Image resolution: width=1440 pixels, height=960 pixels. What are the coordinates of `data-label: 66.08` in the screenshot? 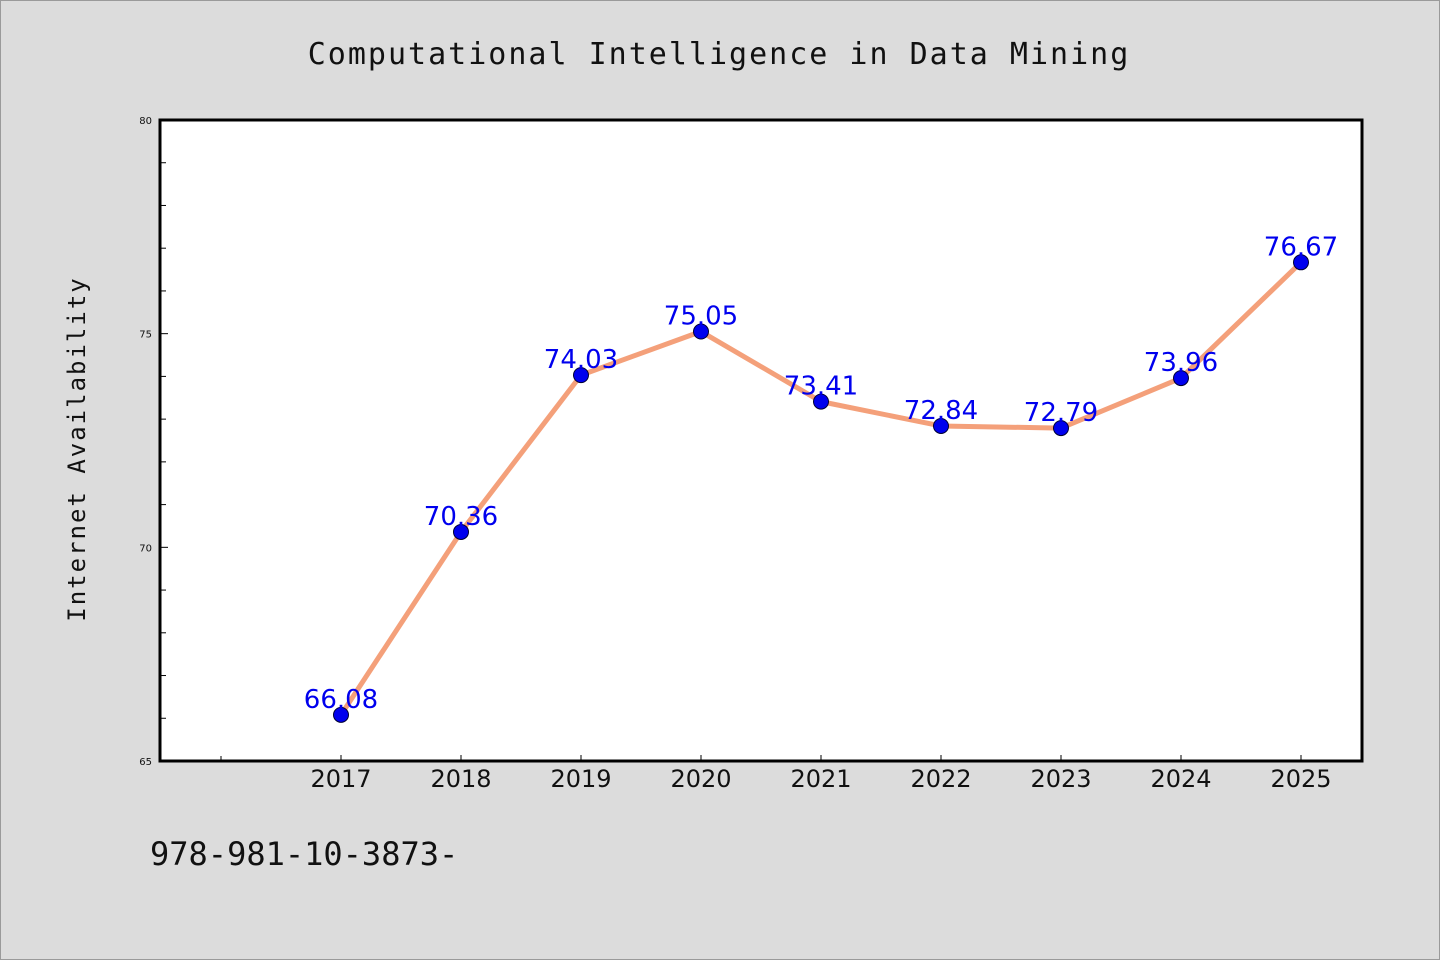 It's located at (341, 700).